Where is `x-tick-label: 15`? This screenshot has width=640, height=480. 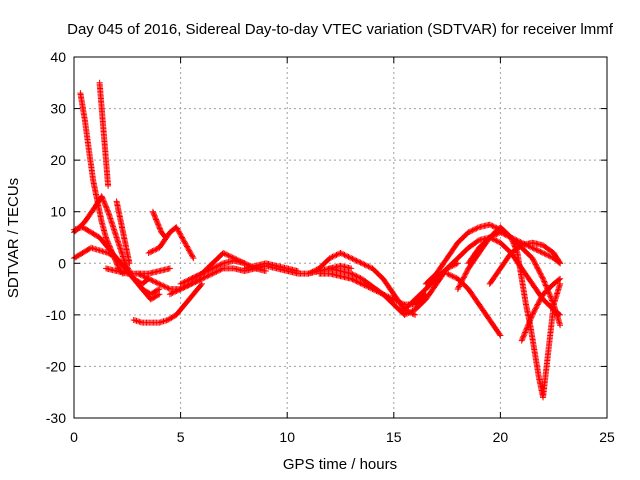
x-tick-label: 15 is located at coordinates (394, 437).